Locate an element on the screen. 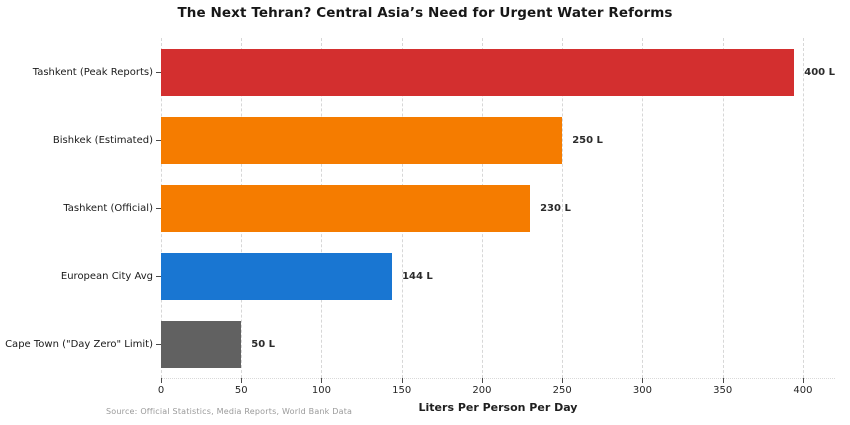 Image resolution: width=850 pixels, height=425 pixels. bar-value-label: 50 L is located at coordinates (263, 344).